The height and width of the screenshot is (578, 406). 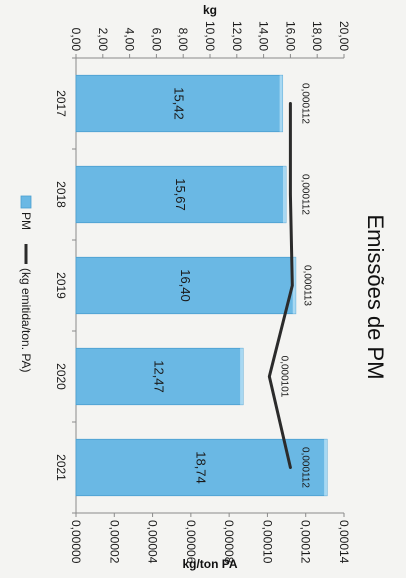 I want to click on pm-bar-value-label: 16,40, so click(x=185, y=285).